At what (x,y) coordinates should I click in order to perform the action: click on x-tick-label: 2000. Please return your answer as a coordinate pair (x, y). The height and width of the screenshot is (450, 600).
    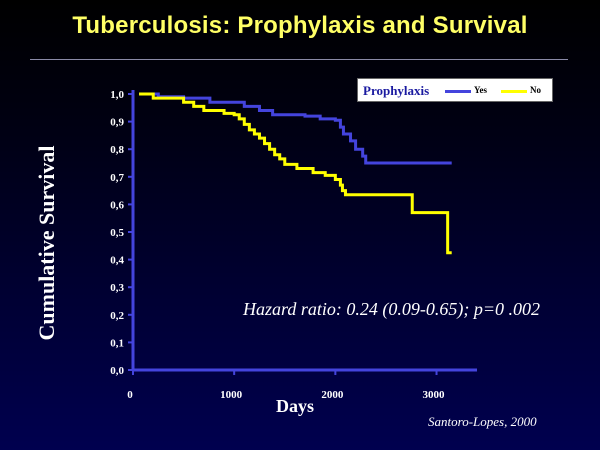
    Looking at the image, I should click on (332, 395).